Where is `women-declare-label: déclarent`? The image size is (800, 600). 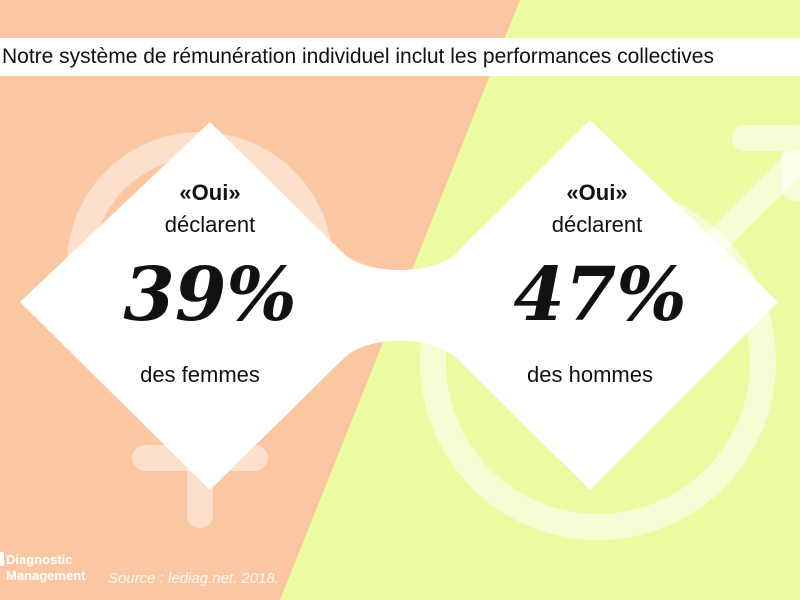
women-declare-label: déclarent is located at coordinates (210, 224).